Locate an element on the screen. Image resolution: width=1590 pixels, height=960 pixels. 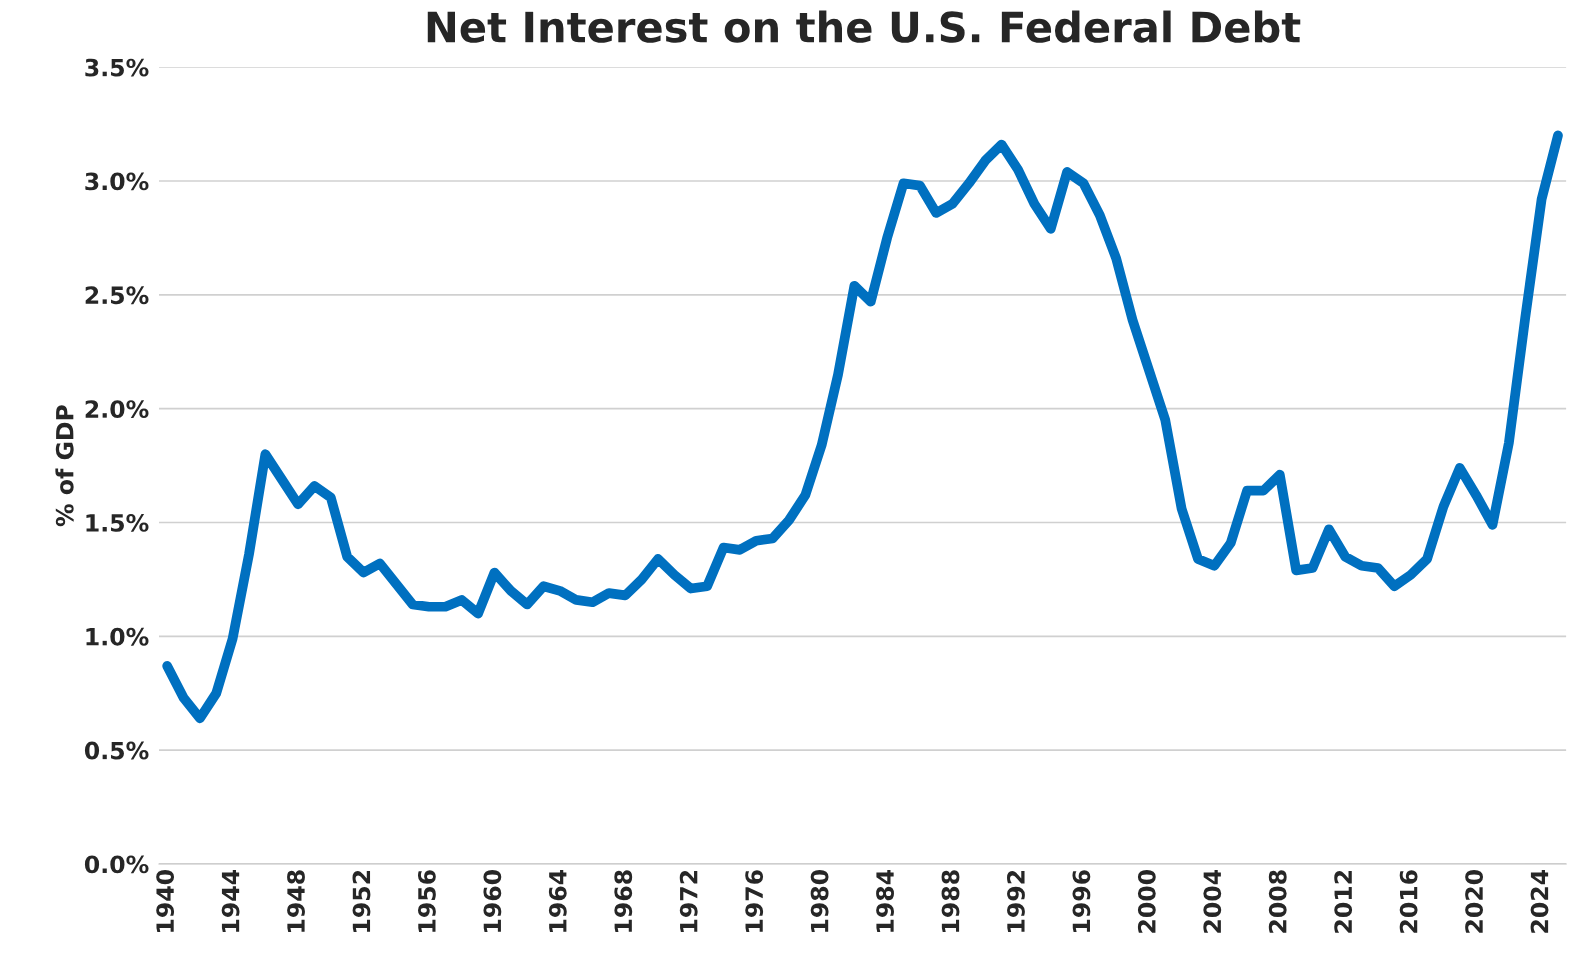
y-axis-title: % of GDP is located at coordinates (64, 466).